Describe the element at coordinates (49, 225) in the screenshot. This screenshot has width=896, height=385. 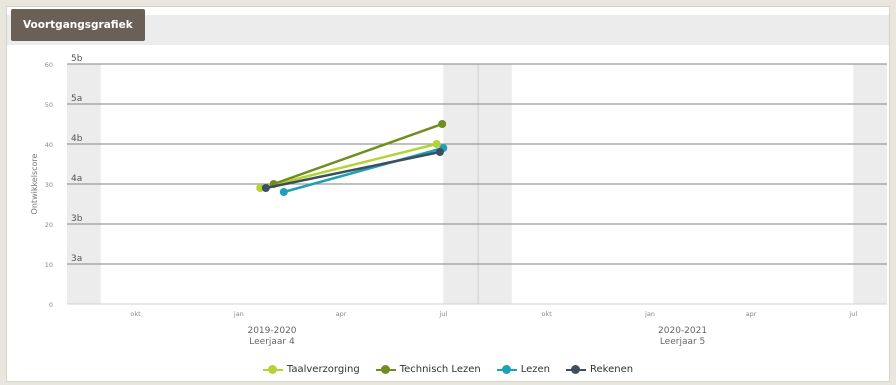
I see `y-tick-label: 20` at that location.